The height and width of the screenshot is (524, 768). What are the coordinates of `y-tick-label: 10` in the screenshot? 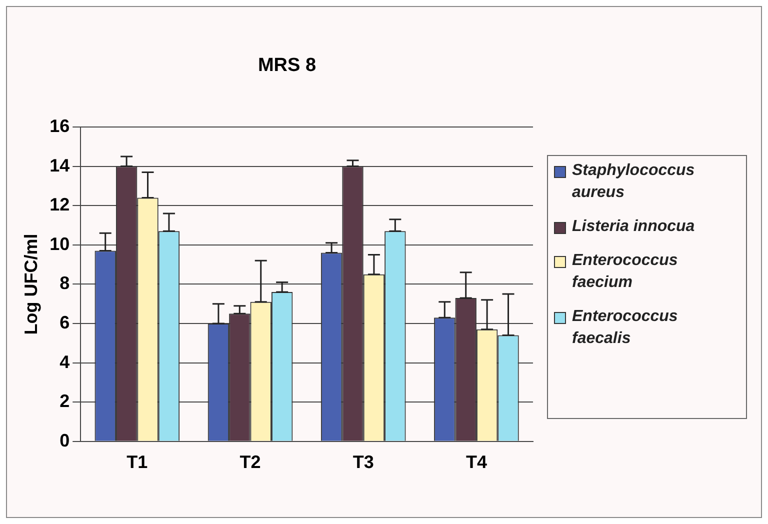 It's located at (60, 244).